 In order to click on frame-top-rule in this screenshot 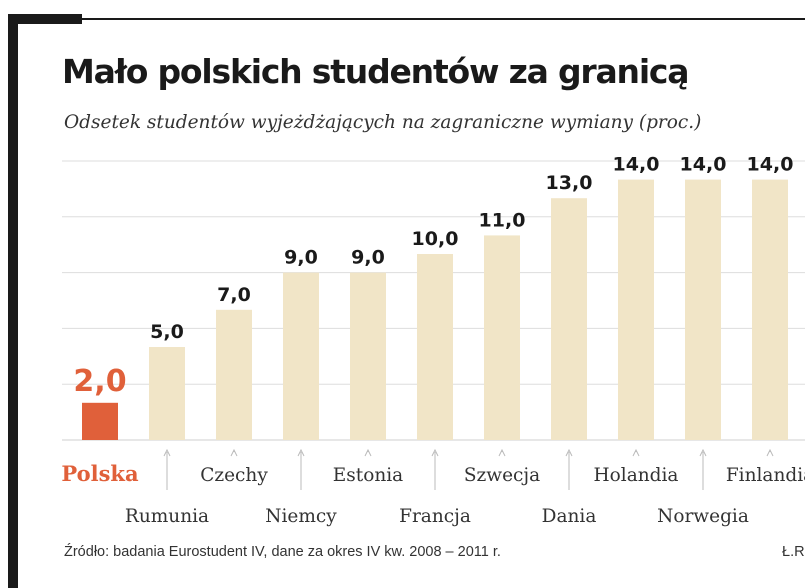, I will do `click(443, 19)`.